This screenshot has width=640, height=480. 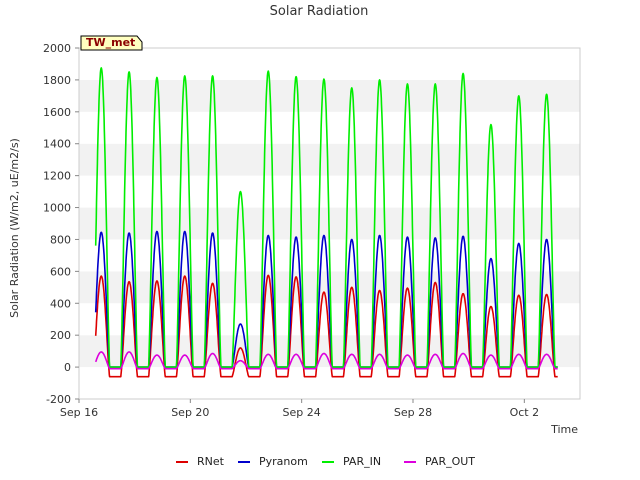 I want to click on legend-label-par-in: PAR_IN, so click(x=362, y=461).